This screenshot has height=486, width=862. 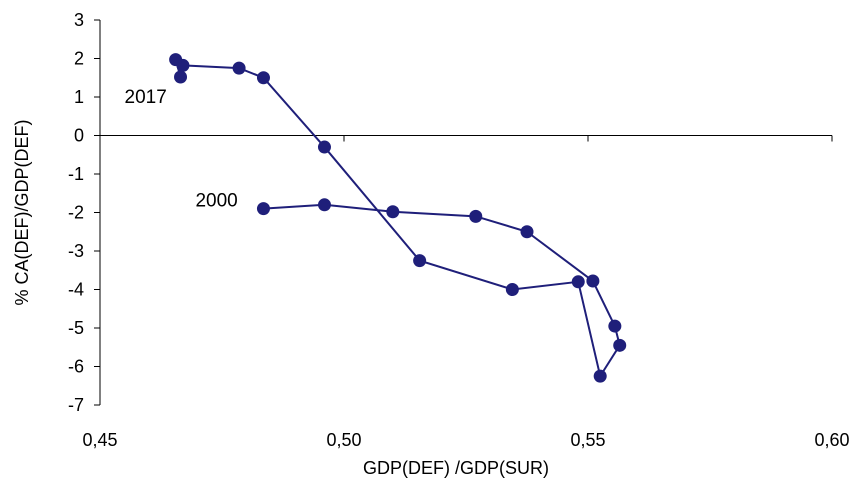 What do you see at coordinates (216, 201) in the screenshot?
I see `year-annotation: 2000` at bounding box center [216, 201].